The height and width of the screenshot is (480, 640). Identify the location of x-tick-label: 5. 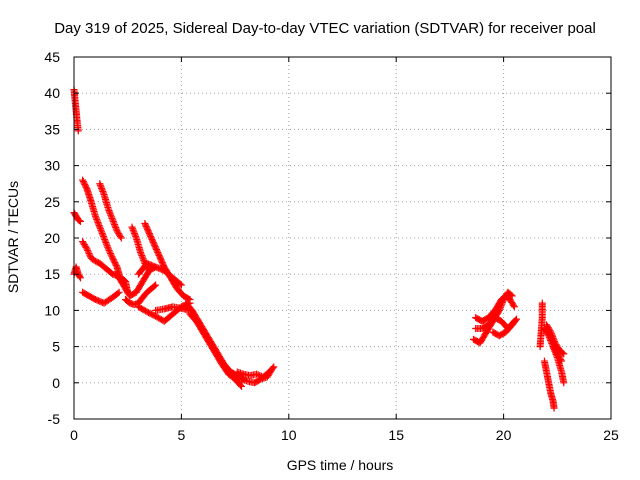
(182, 435).